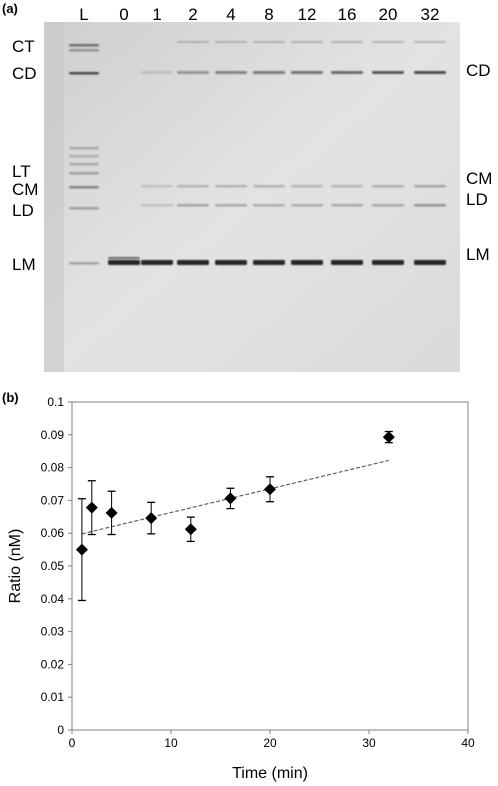  I want to click on lane-label: 32, so click(430, 14).